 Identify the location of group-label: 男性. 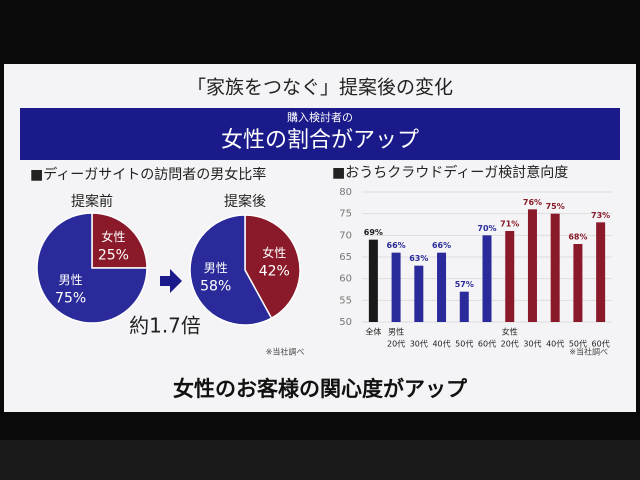
(396, 332).